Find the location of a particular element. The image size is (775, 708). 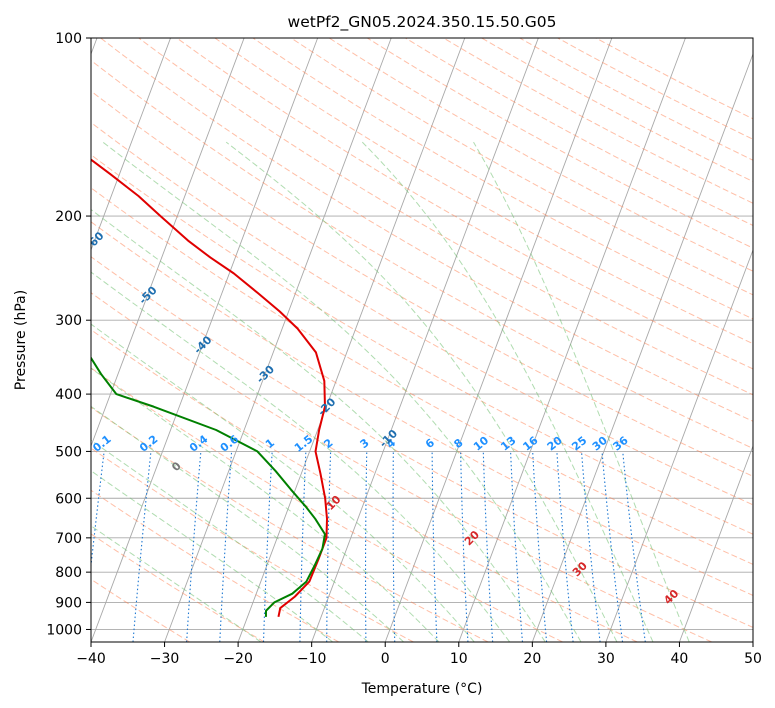

y-tick-label: 100 is located at coordinates (68, 39).